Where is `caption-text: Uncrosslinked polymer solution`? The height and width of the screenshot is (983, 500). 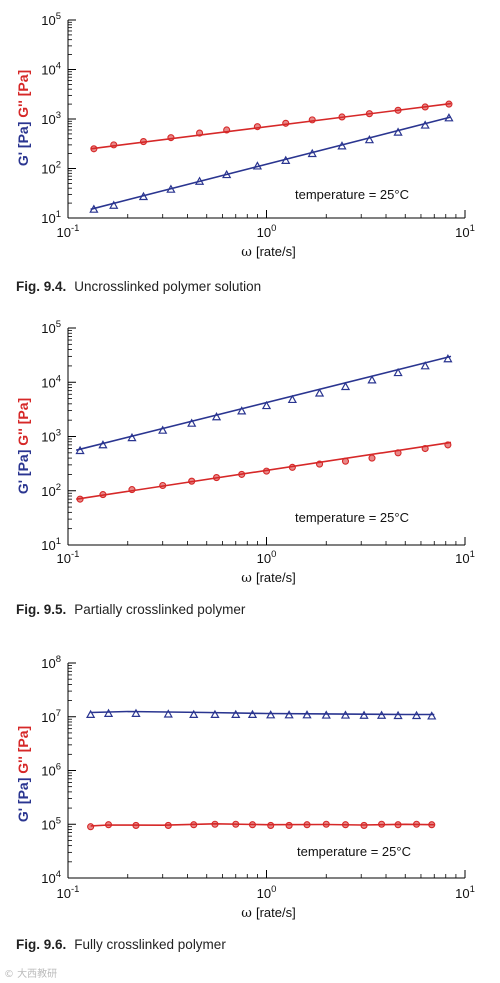
caption-text: Uncrosslinked polymer solution is located at coordinates (168, 286).